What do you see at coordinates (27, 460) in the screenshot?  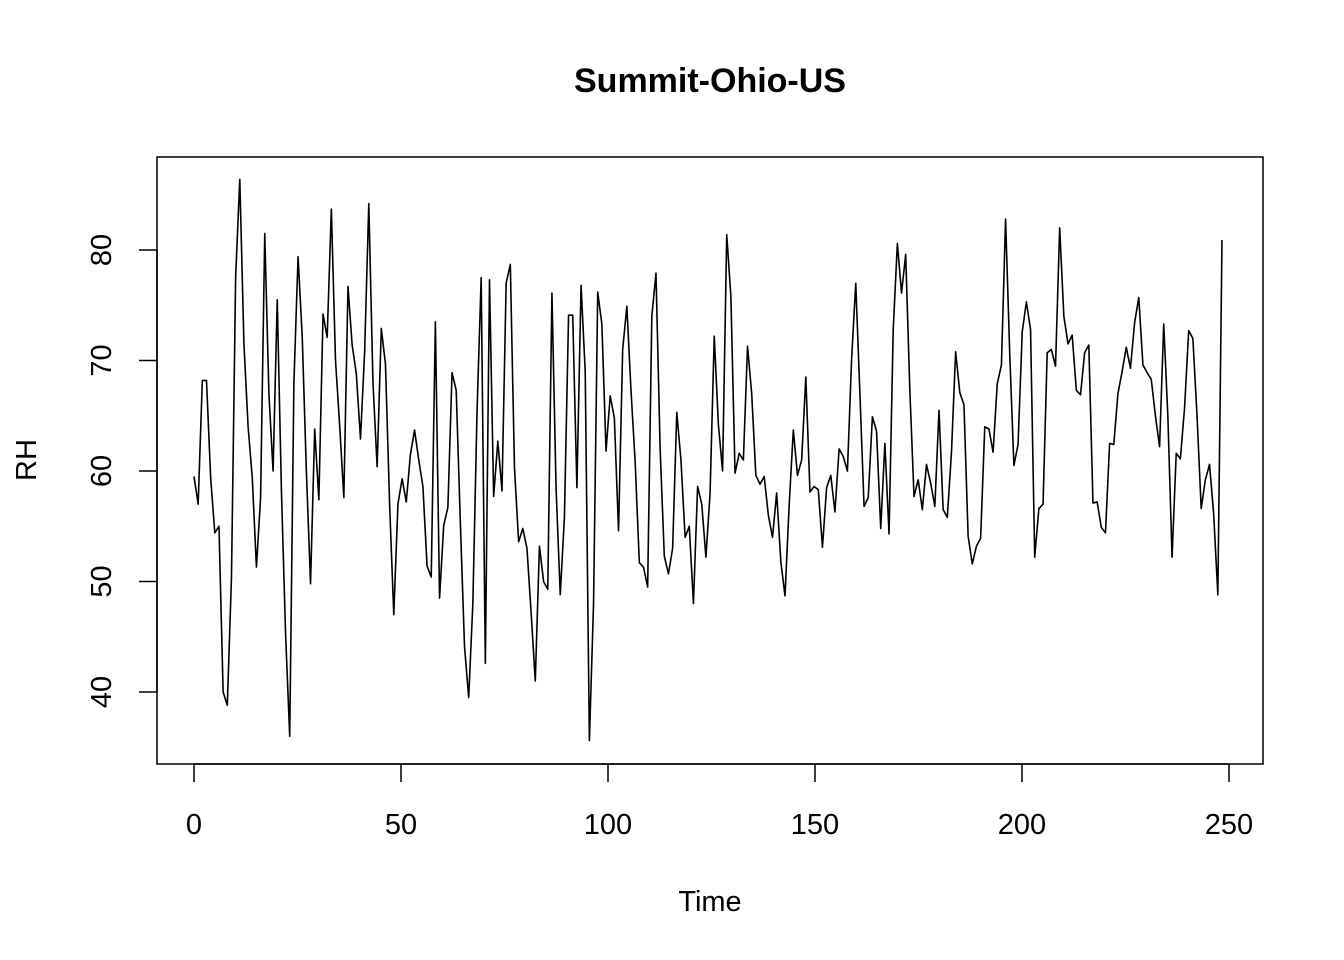 I see `y-axis-label: RH` at bounding box center [27, 460].